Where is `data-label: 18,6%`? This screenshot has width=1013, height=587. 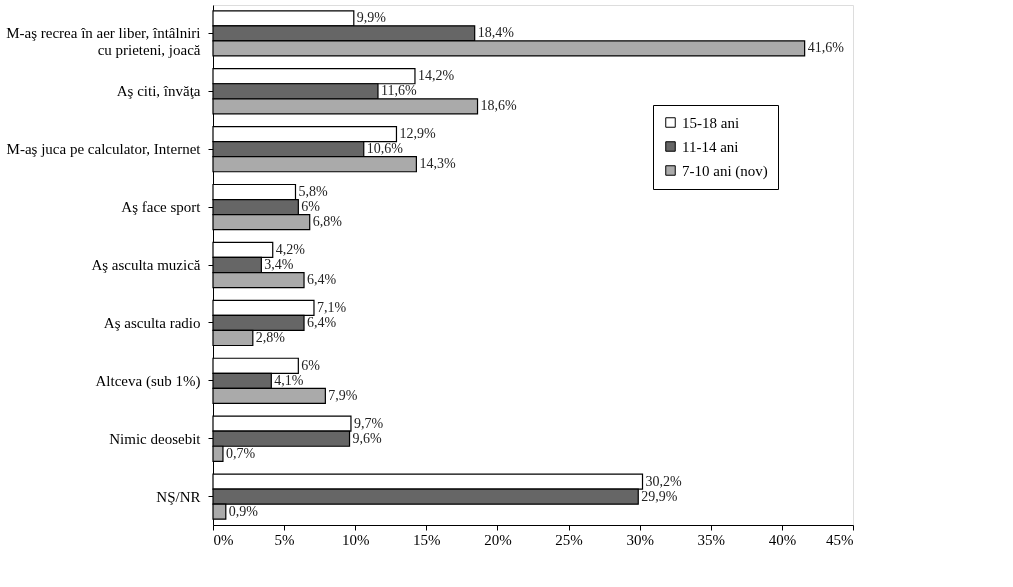
data-label: 18,6% is located at coordinates (499, 106).